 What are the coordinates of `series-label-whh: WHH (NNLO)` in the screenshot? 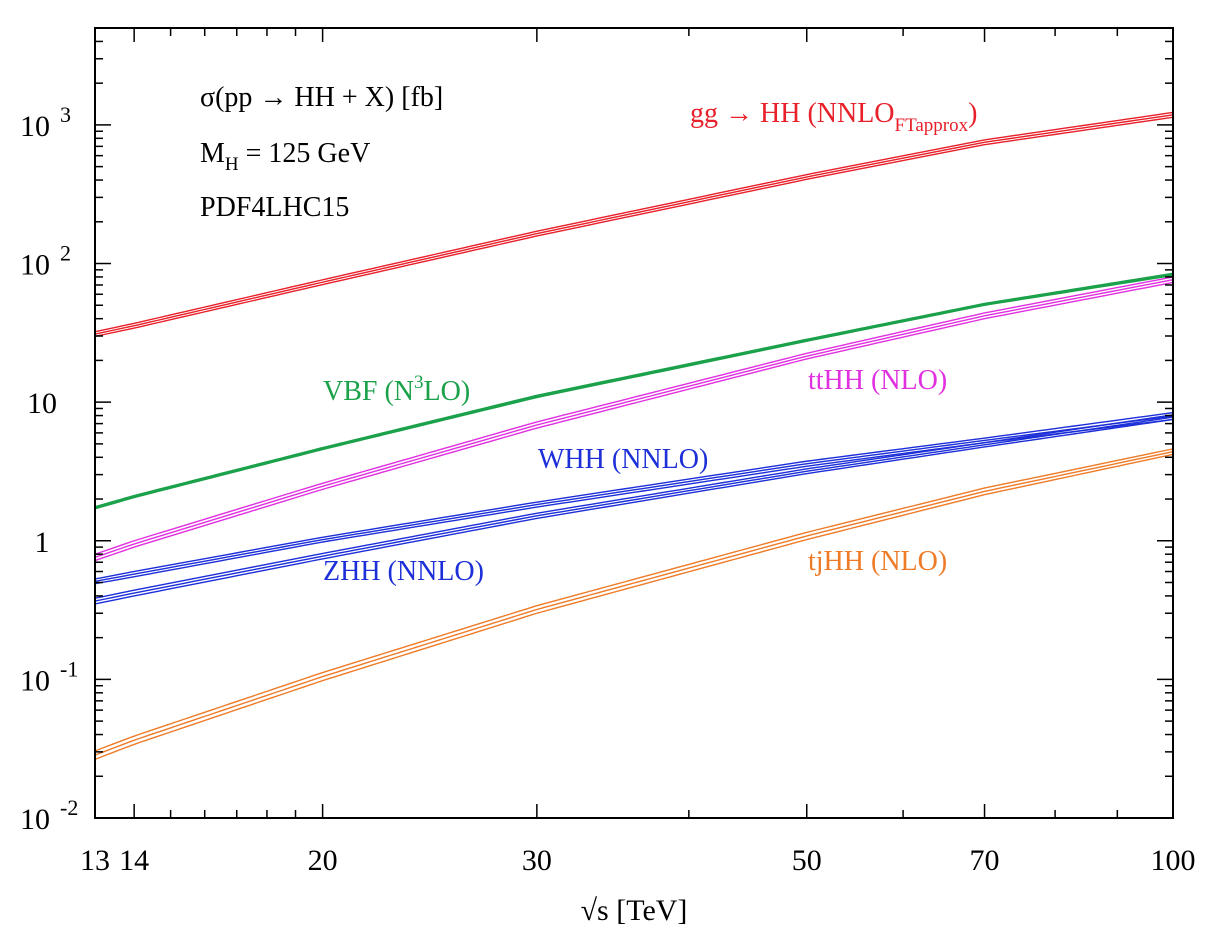 It's located at (623, 459).